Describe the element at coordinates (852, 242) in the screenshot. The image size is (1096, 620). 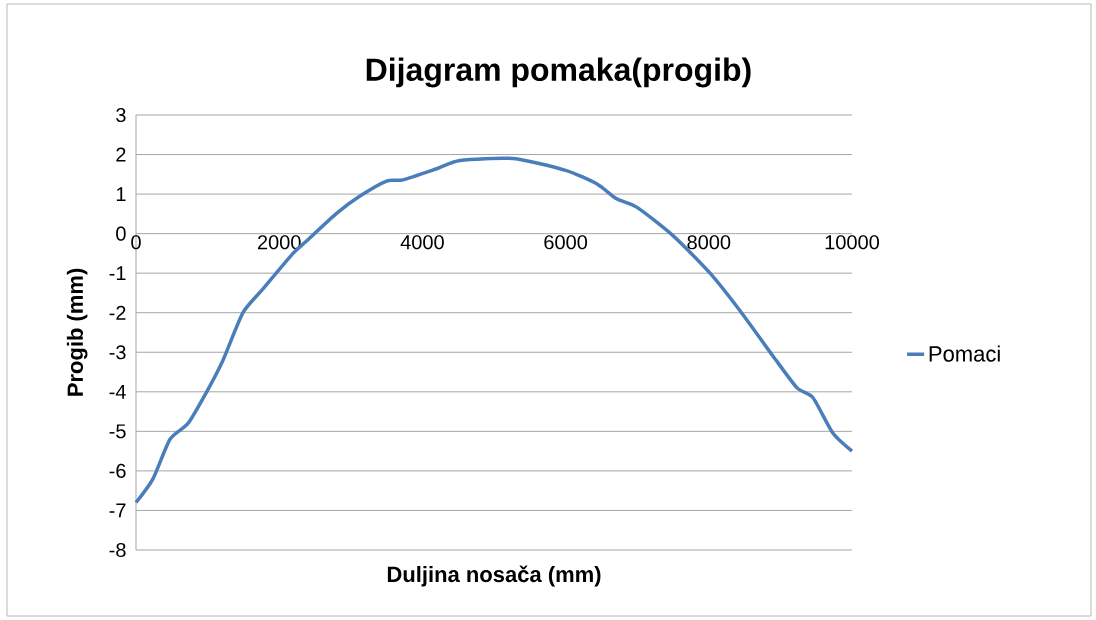
I see `x-tick-label: 10000` at that location.